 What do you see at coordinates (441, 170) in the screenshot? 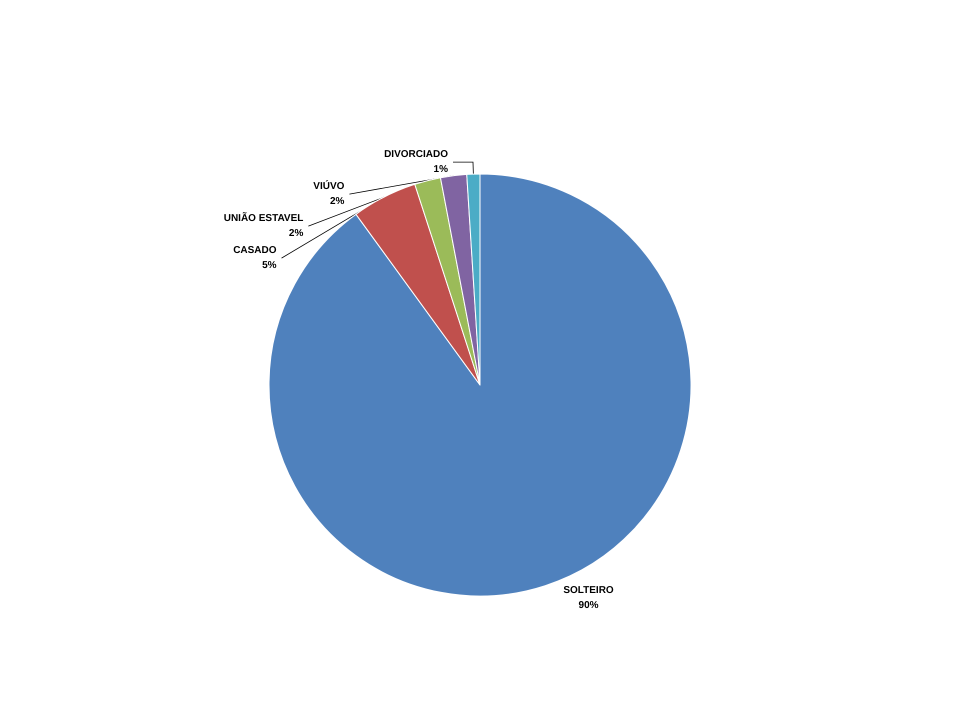
I see `data-label: 1%` at bounding box center [441, 170].